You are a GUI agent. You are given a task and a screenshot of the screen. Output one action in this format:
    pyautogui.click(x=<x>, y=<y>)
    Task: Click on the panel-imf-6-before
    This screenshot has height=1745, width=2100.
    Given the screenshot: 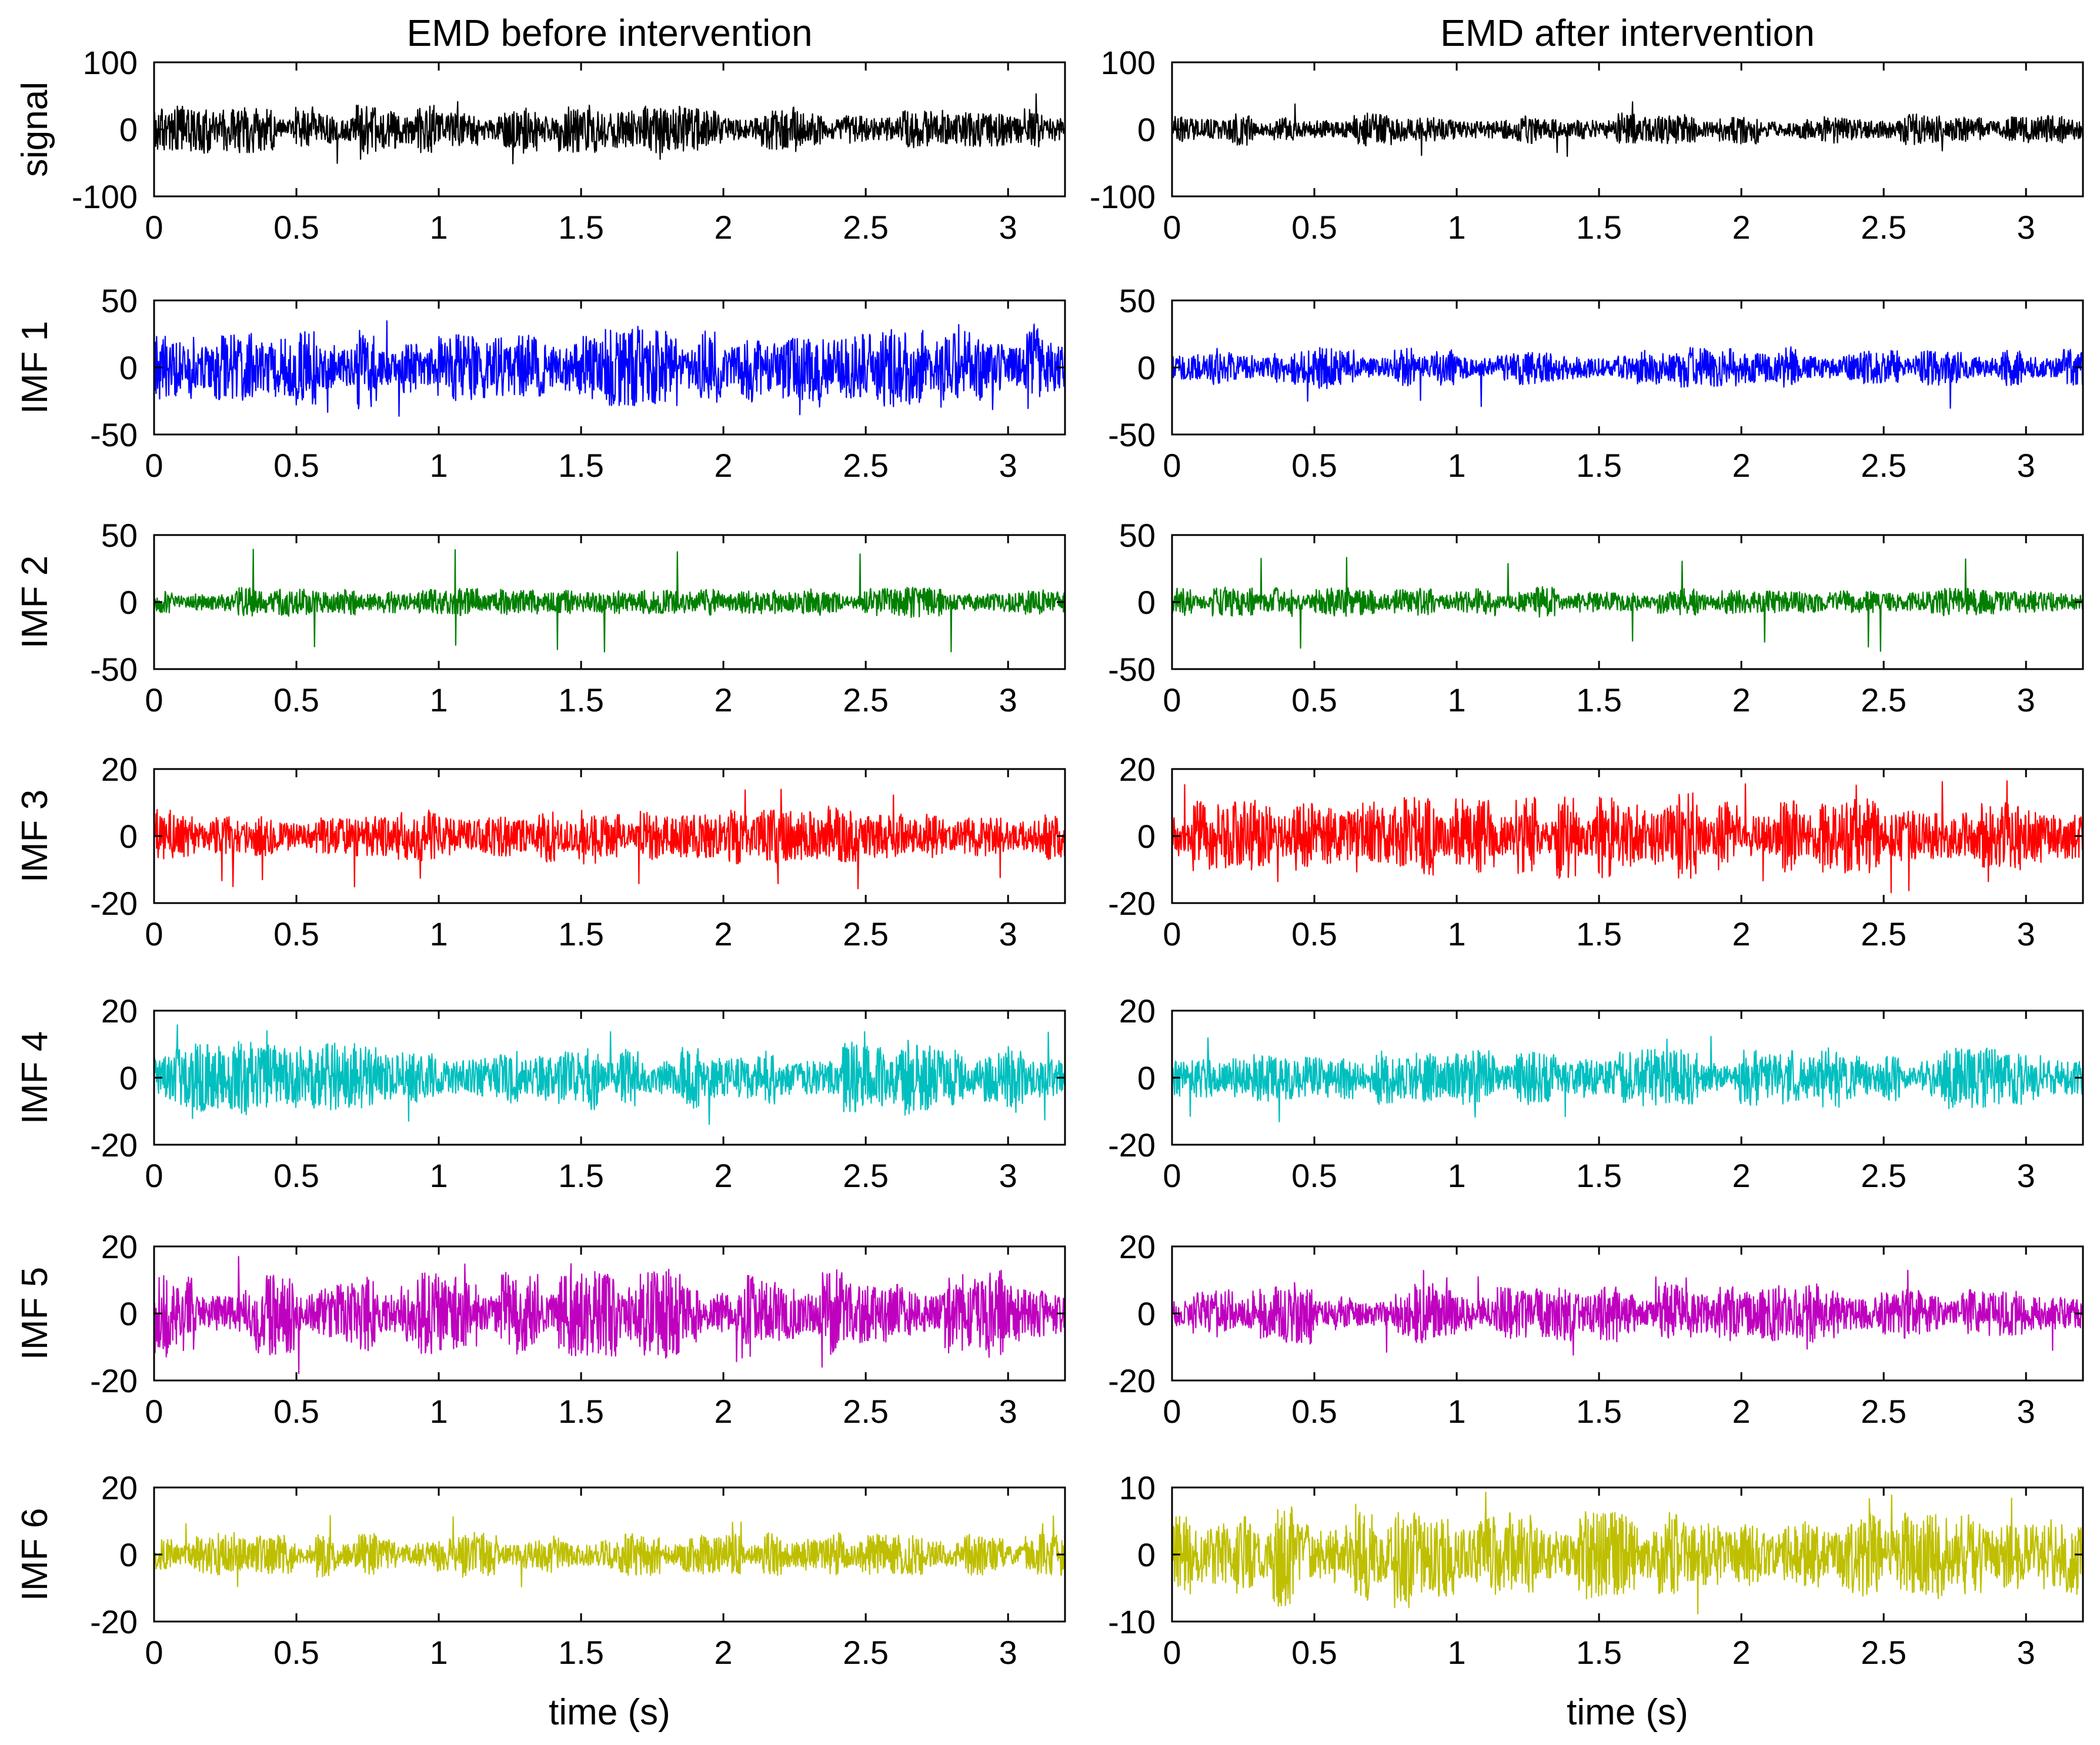 What is the action you would take?
    pyautogui.click(x=609, y=1554)
    